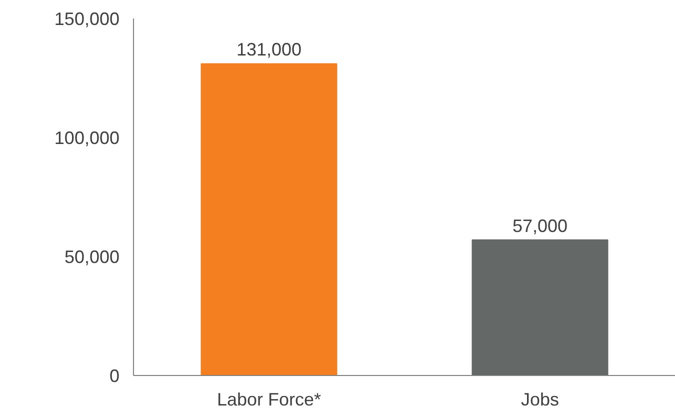 This screenshot has width=675, height=419. Describe the element at coordinates (269, 50) in the screenshot. I see `data-label: 131,000` at that location.